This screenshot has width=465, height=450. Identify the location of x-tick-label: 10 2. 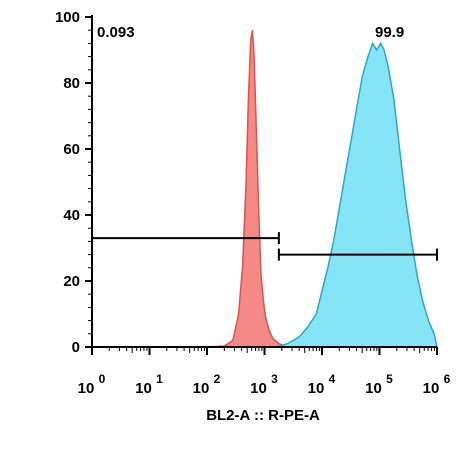
(207, 384).